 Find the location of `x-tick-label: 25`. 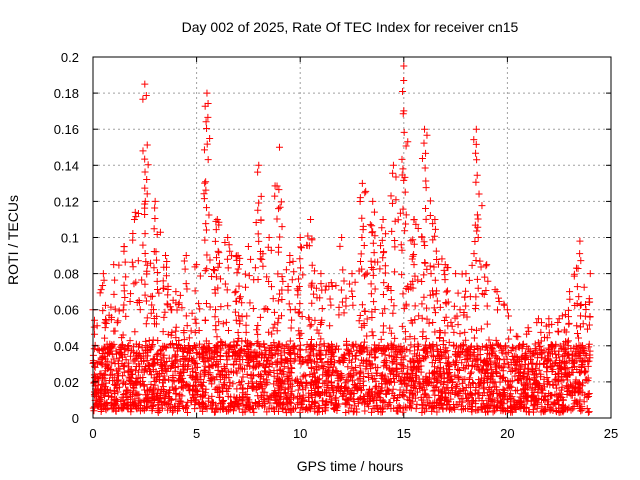

x-tick-label: 25 is located at coordinates (611, 433).